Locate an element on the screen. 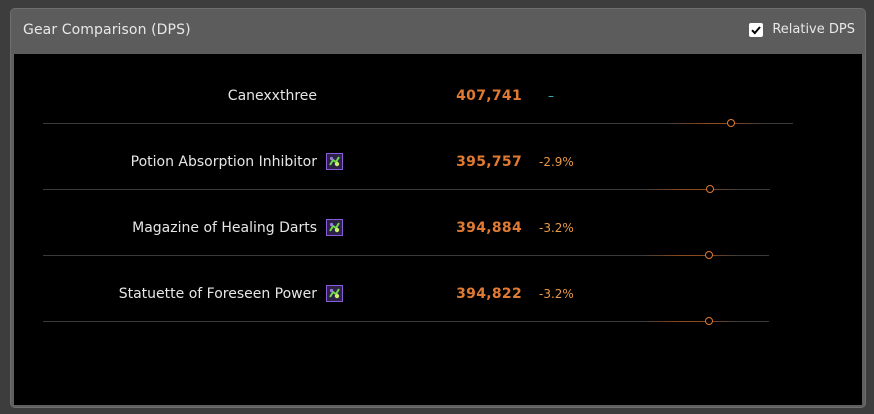 The image size is (874, 414). item-name: Statuette of Foreseen Power is located at coordinates (217, 294).